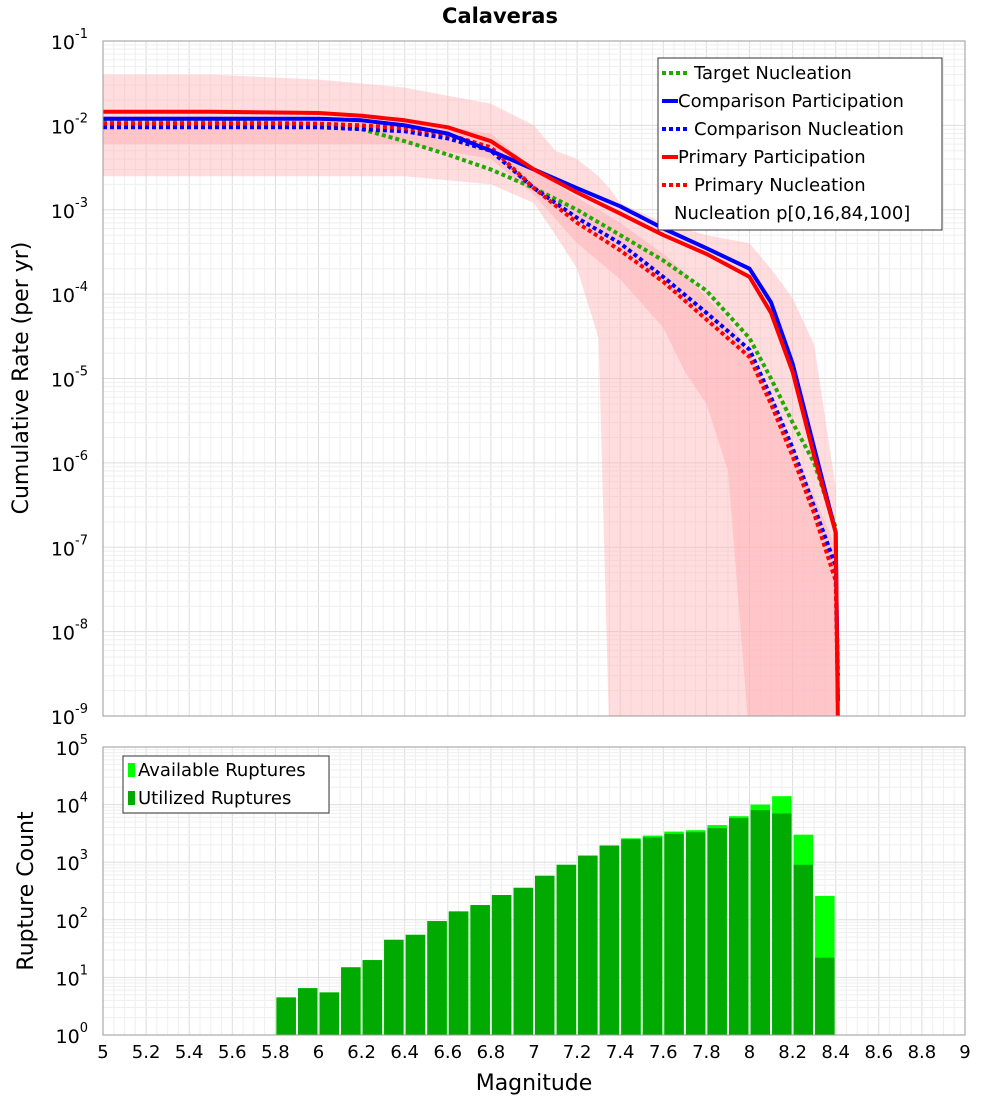  I want to click on x-tick-label: 6.2, so click(361, 1052).